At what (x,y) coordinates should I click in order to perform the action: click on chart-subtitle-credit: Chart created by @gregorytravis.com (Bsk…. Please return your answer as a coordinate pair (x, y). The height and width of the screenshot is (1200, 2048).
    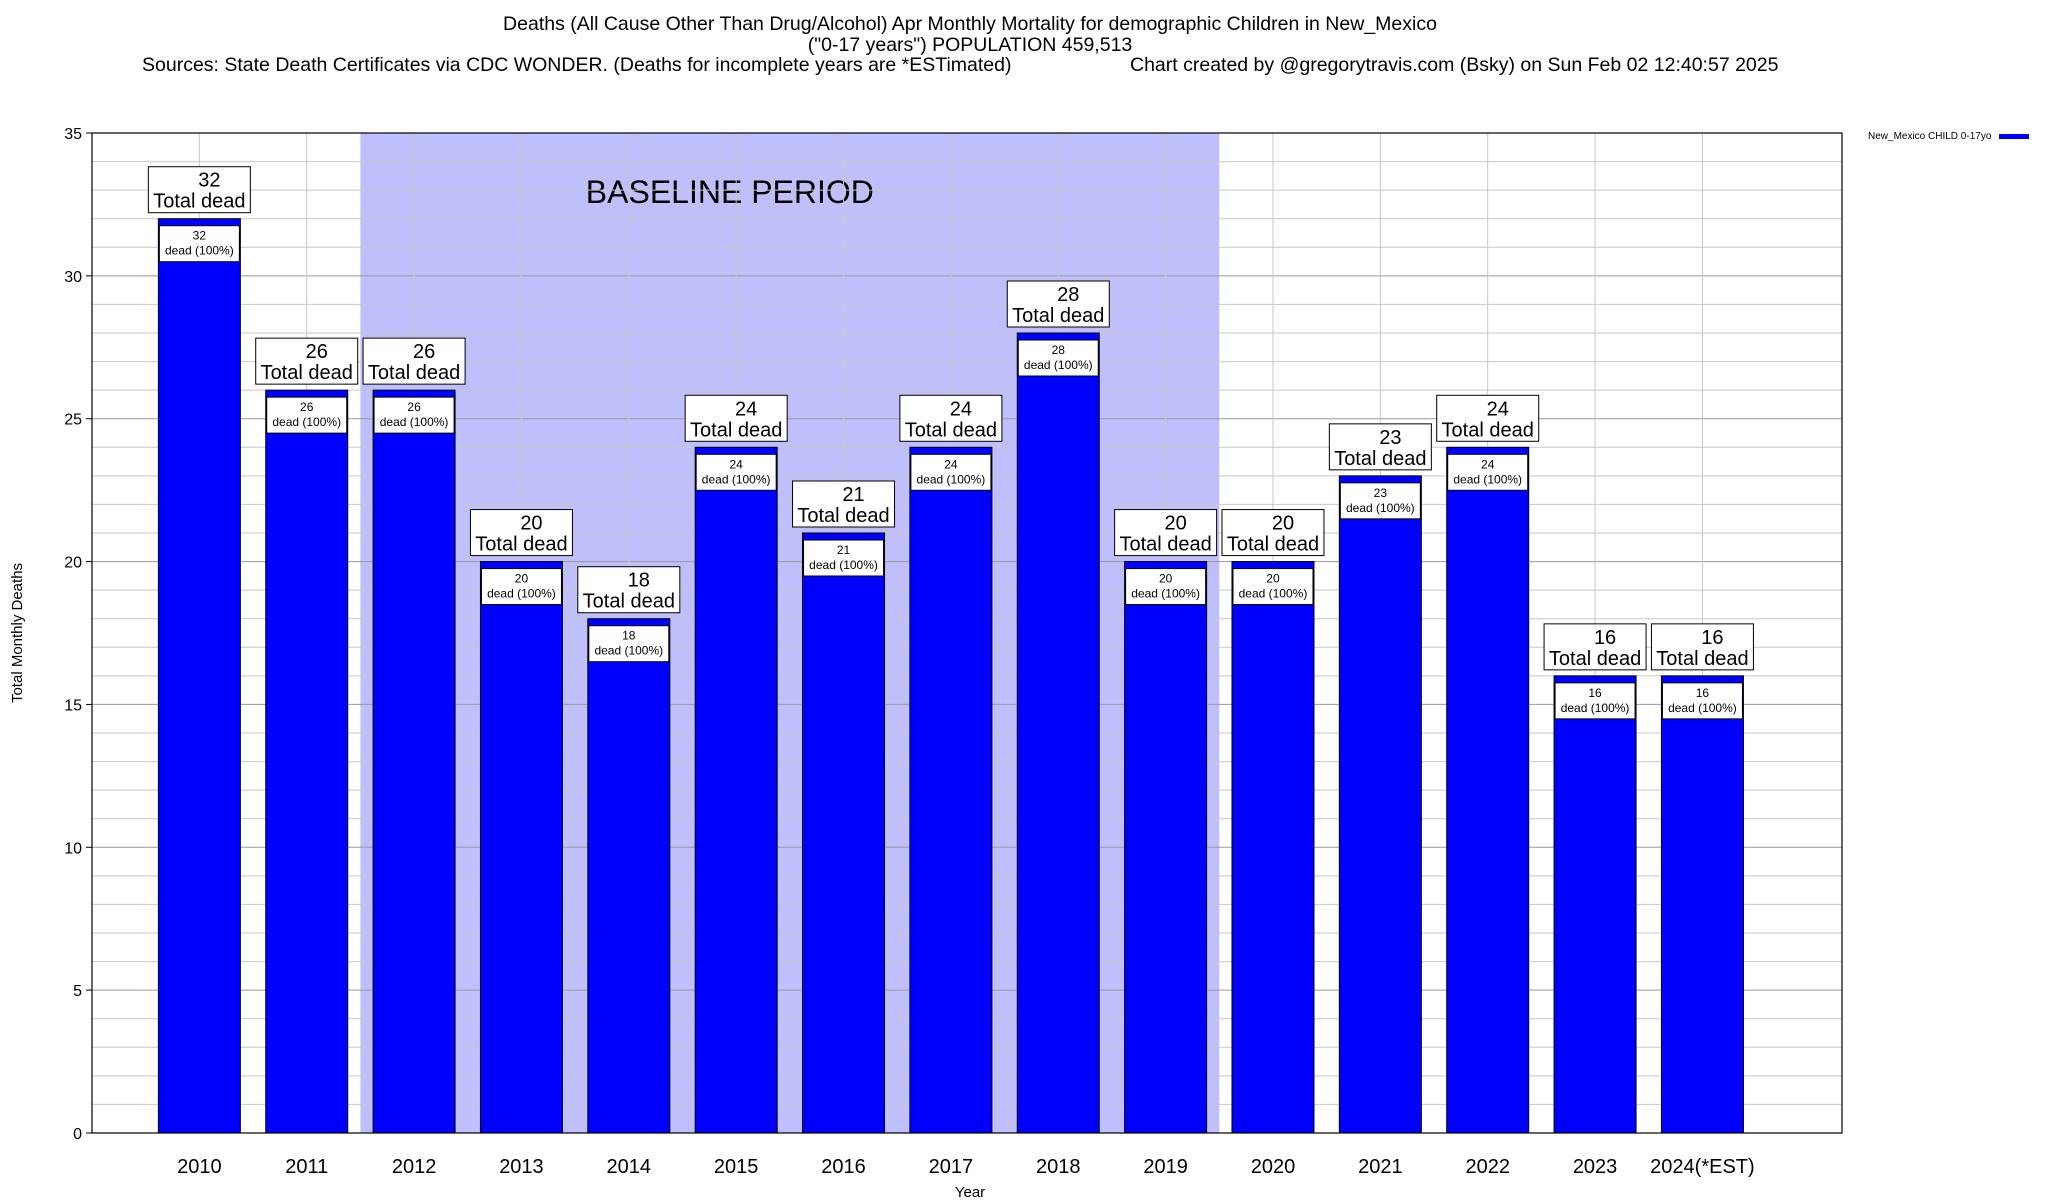
    Looking at the image, I should click on (1454, 65).